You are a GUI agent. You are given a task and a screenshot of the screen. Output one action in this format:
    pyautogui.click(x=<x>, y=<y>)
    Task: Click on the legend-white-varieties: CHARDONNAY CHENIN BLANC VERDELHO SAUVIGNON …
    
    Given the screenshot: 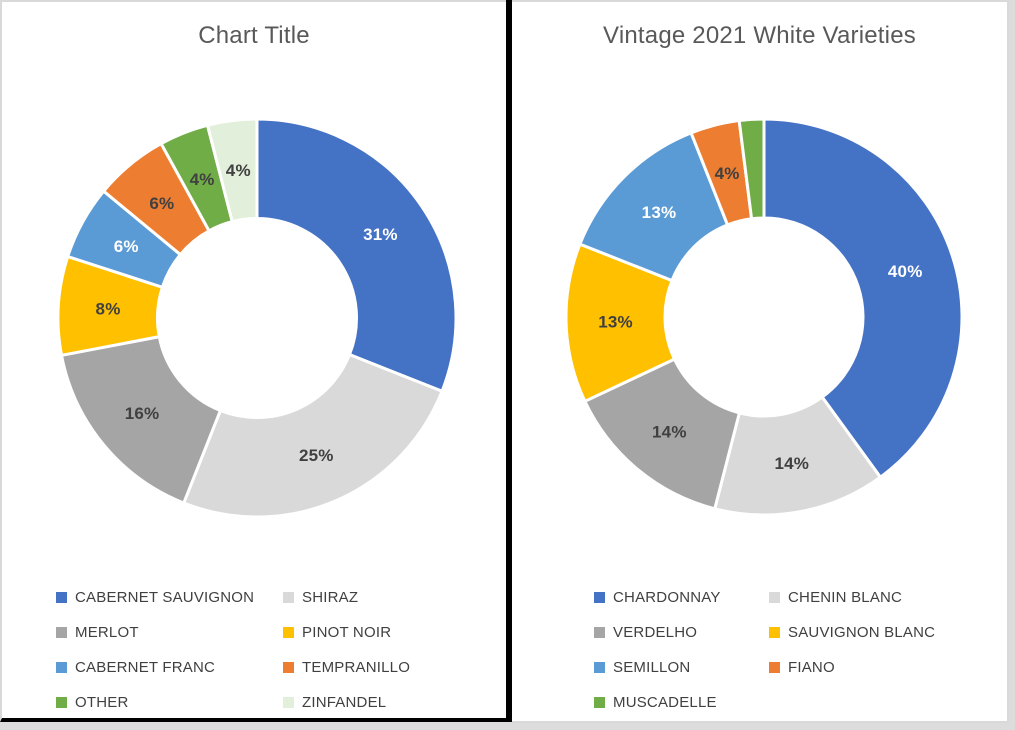 What is the action you would take?
    pyautogui.click(x=801, y=650)
    